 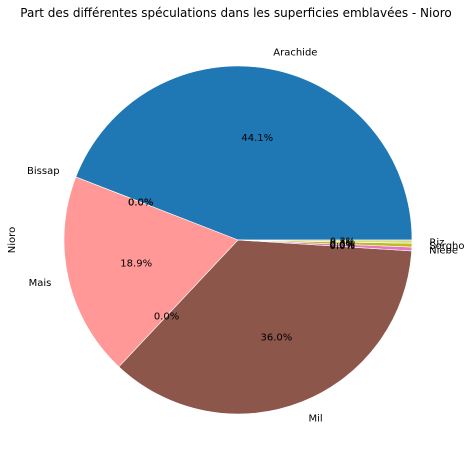 What do you see at coordinates (12, 240) in the screenshot?
I see `y-axis-label: Nioro` at bounding box center [12, 240].